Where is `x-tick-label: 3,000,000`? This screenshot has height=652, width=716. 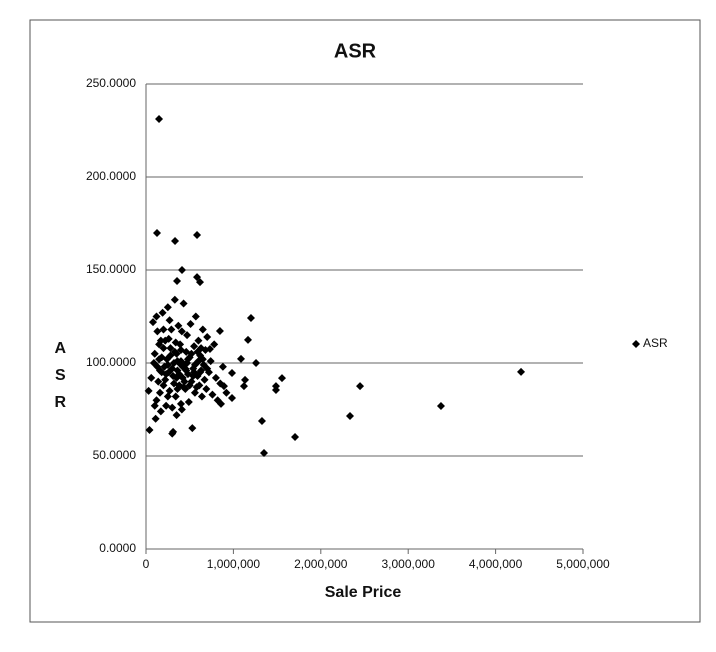 x-tick-label: 3,000,000 is located at coordinates (409, 564).